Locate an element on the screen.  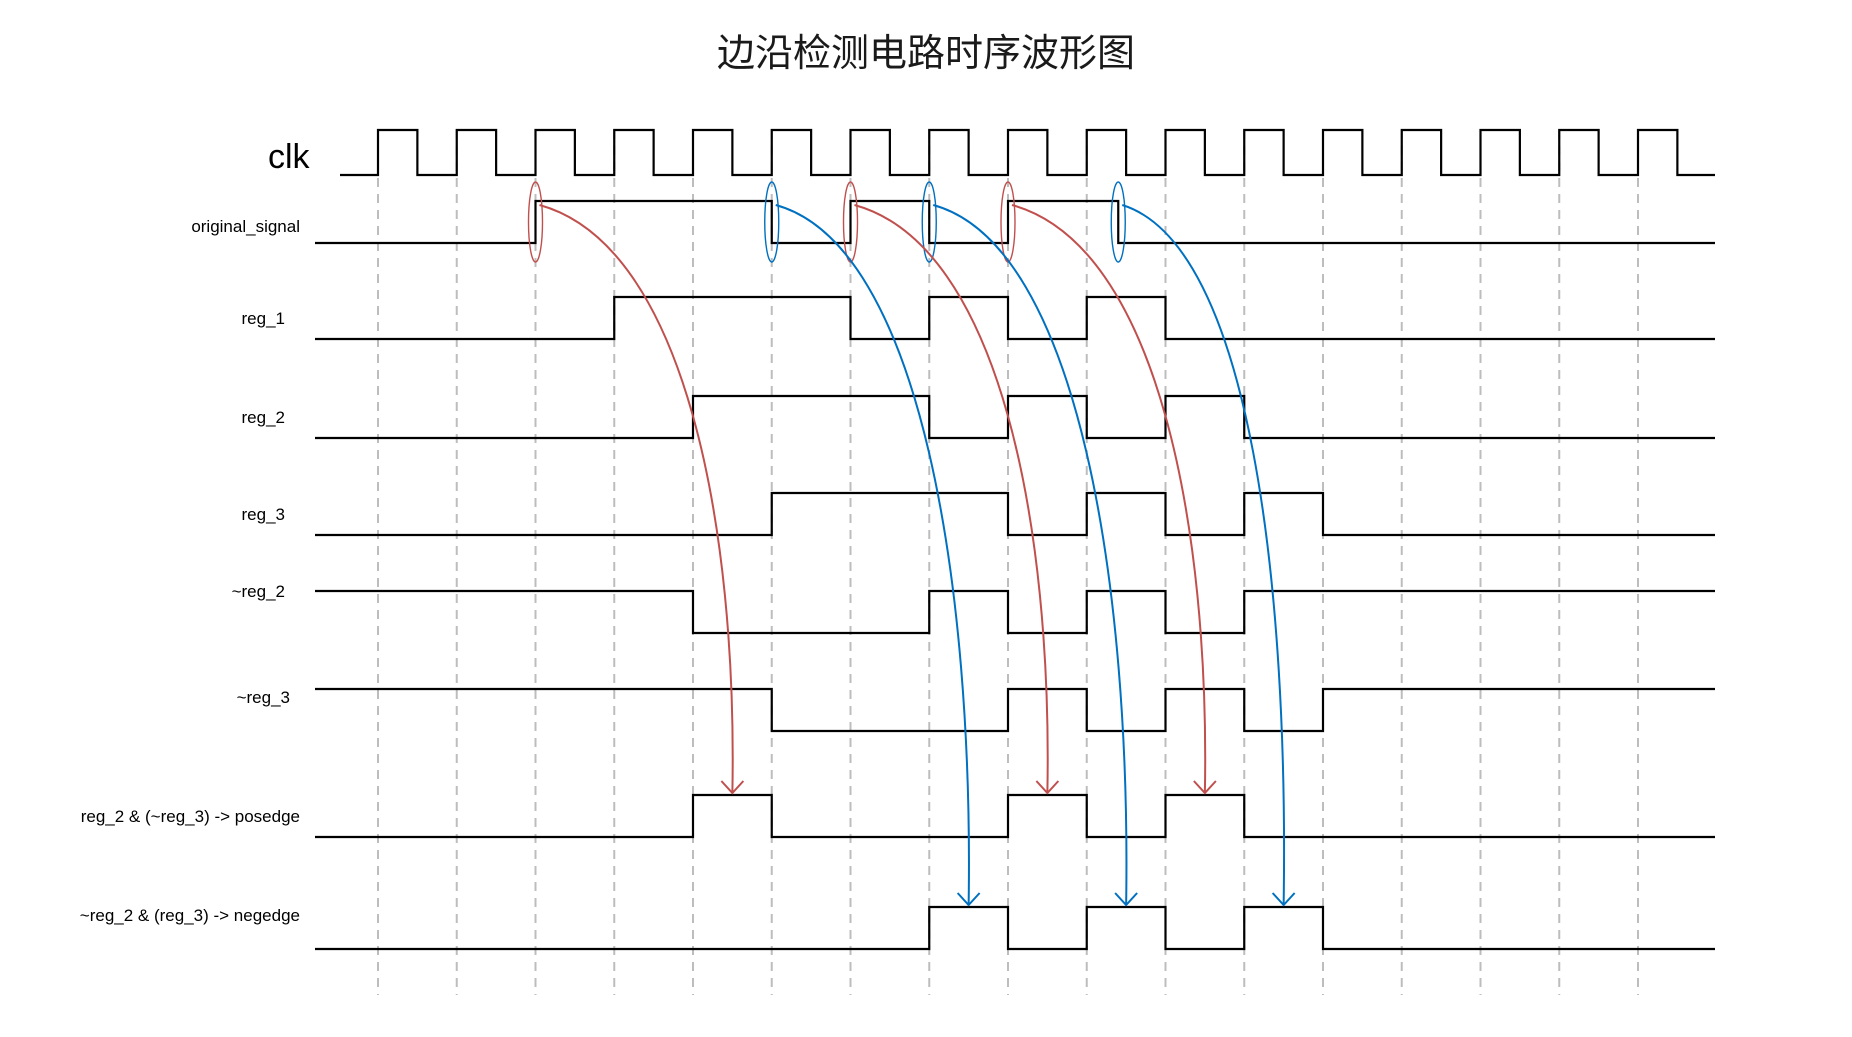
clk-waveform is located at coordinates (1027, 152).